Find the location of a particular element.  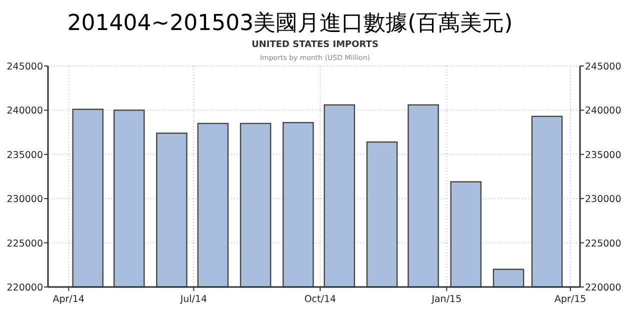

title: 201404~201503美國月進口數據(百萬美元) is located at coordinates (290, 23).